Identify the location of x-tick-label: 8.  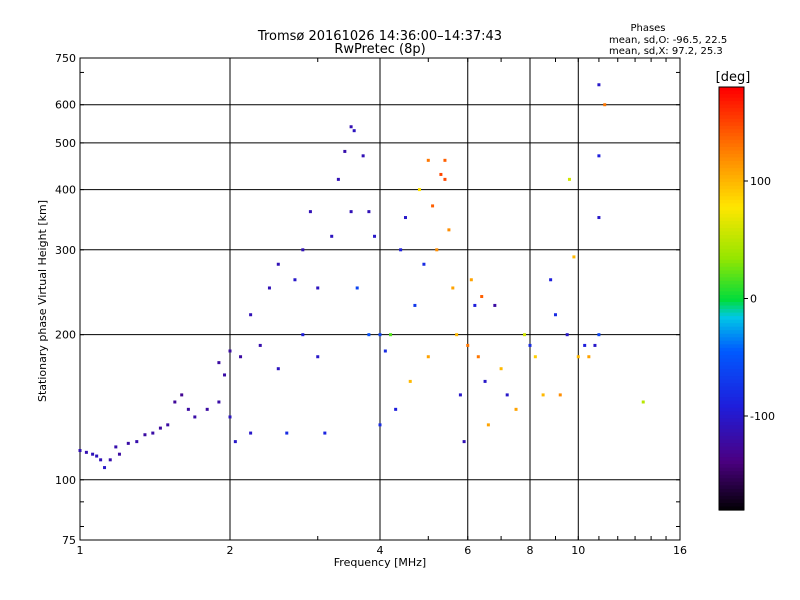
(530, 550).